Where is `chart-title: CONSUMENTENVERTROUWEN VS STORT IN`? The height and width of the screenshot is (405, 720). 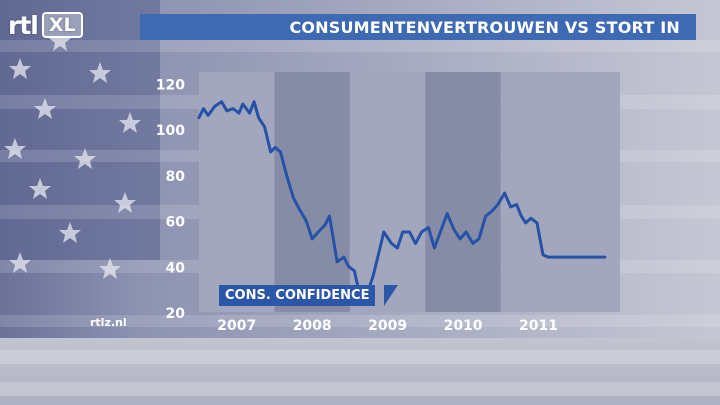 chart-title: CONSUMENTENVERTROUWEN VS STORT IN is located at coordinates (484, 27).